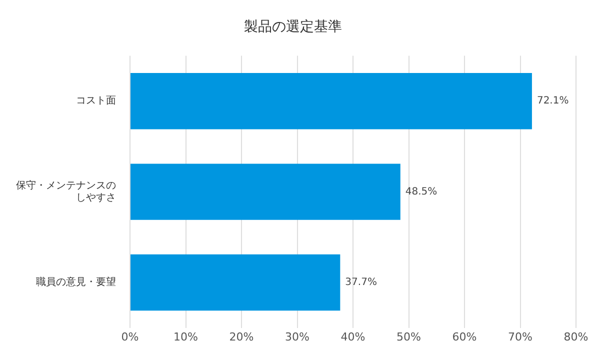 The width and height of the screenshot is (616, 357). Describe the element at coordinates (408, 337) in the screenshot. I see `x-tick-label: 50%` at that location.